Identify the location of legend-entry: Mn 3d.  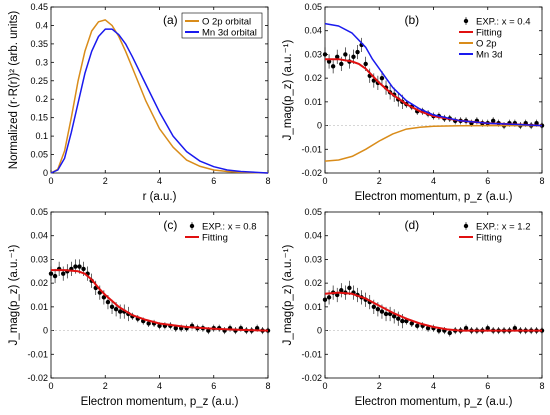
(489, 55).